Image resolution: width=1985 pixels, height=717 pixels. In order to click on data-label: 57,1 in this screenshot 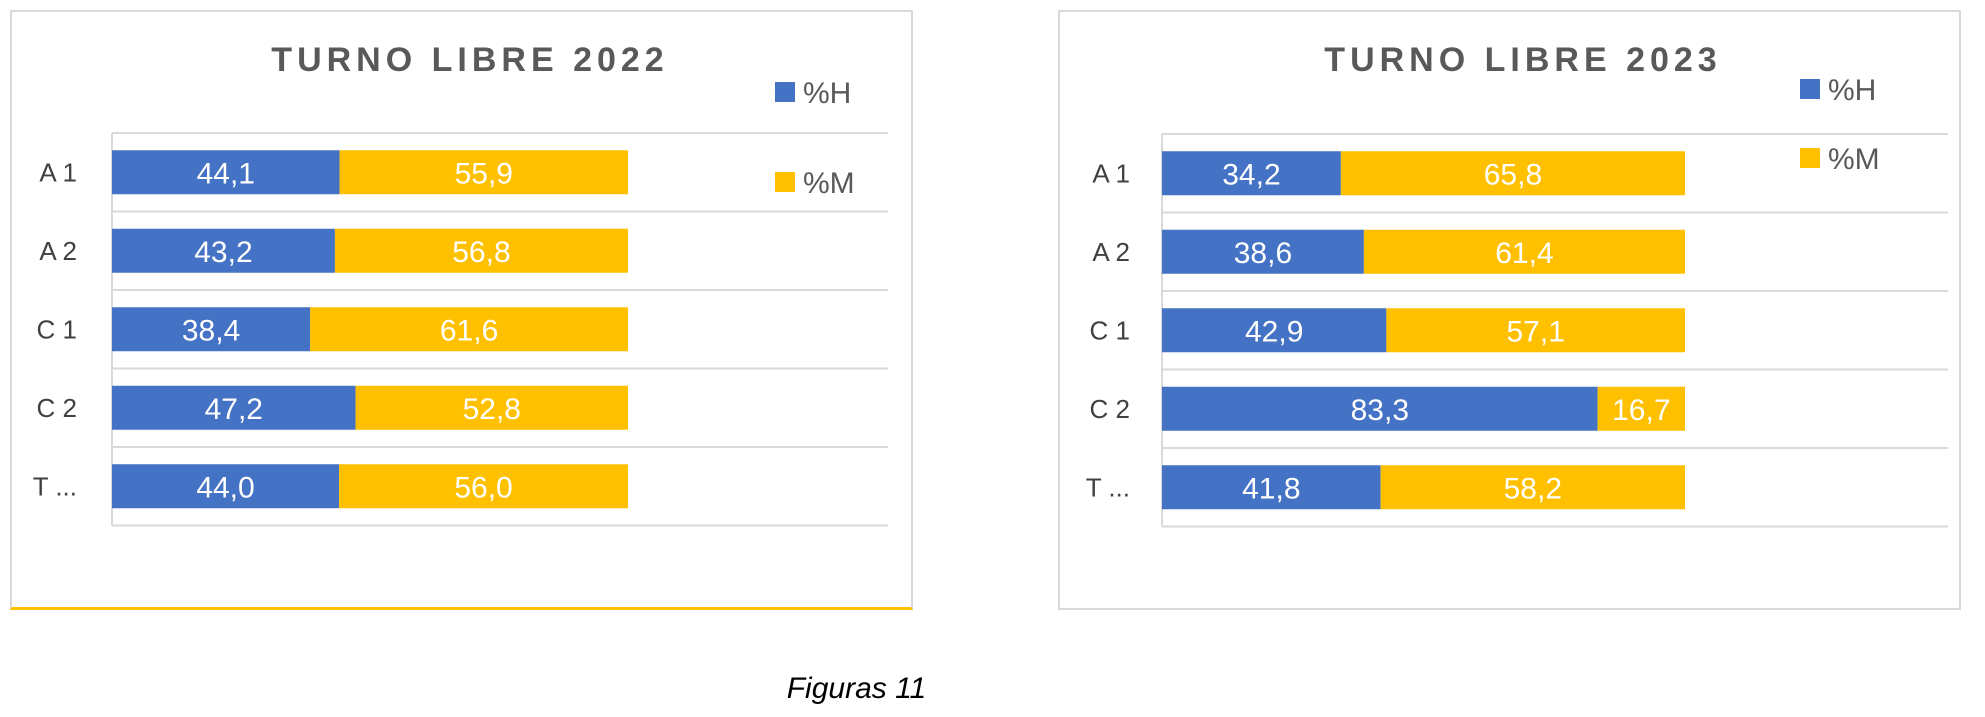, I will do `click(1535, 331)`.